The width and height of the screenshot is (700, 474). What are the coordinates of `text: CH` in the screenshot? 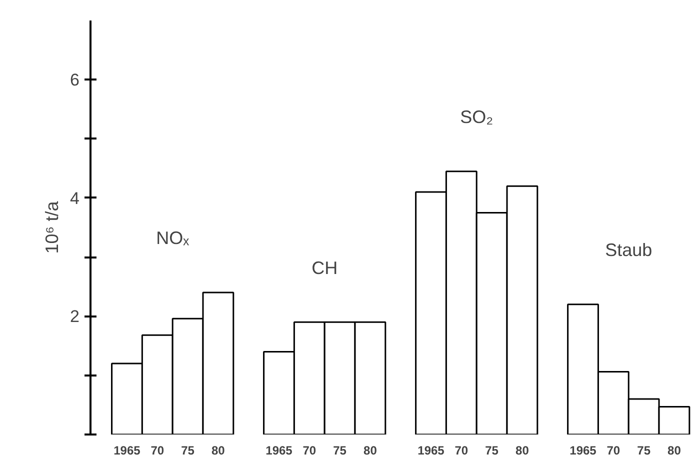 It's located at (325, 268).